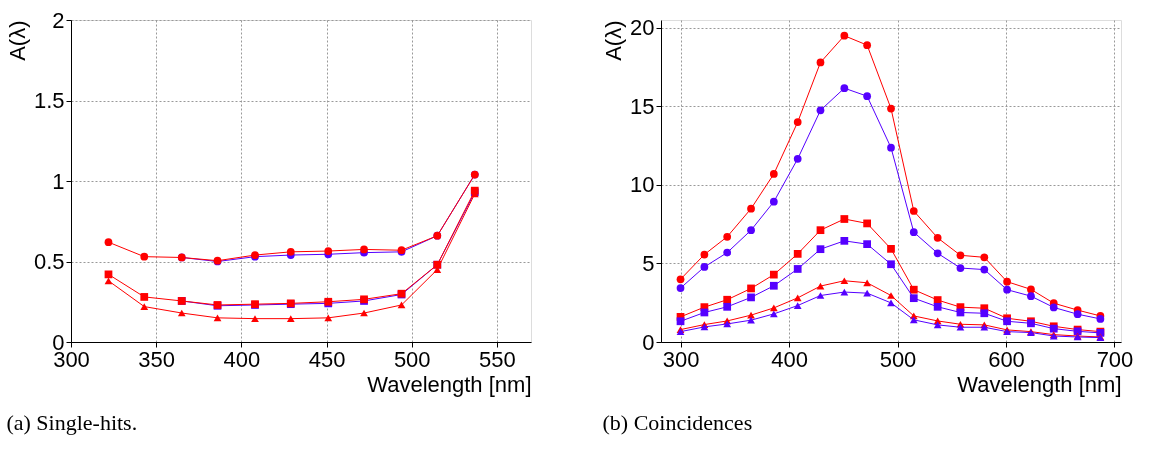  Describe the element at coordinates (72, 422) in the screenshot. I see `text: (a) Single-hits.` at that location.